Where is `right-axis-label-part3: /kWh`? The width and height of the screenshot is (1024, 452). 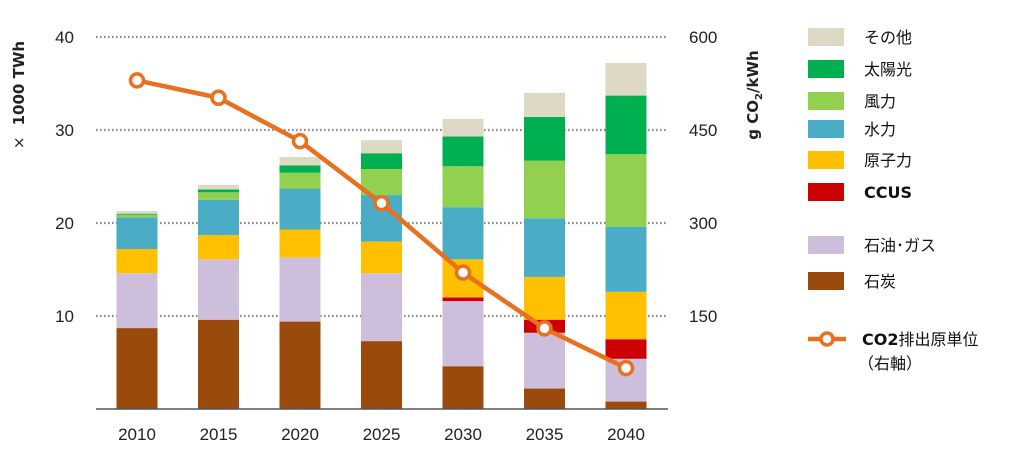
right-axis-label-part3: /kWh is located at coordinates (753, 71).